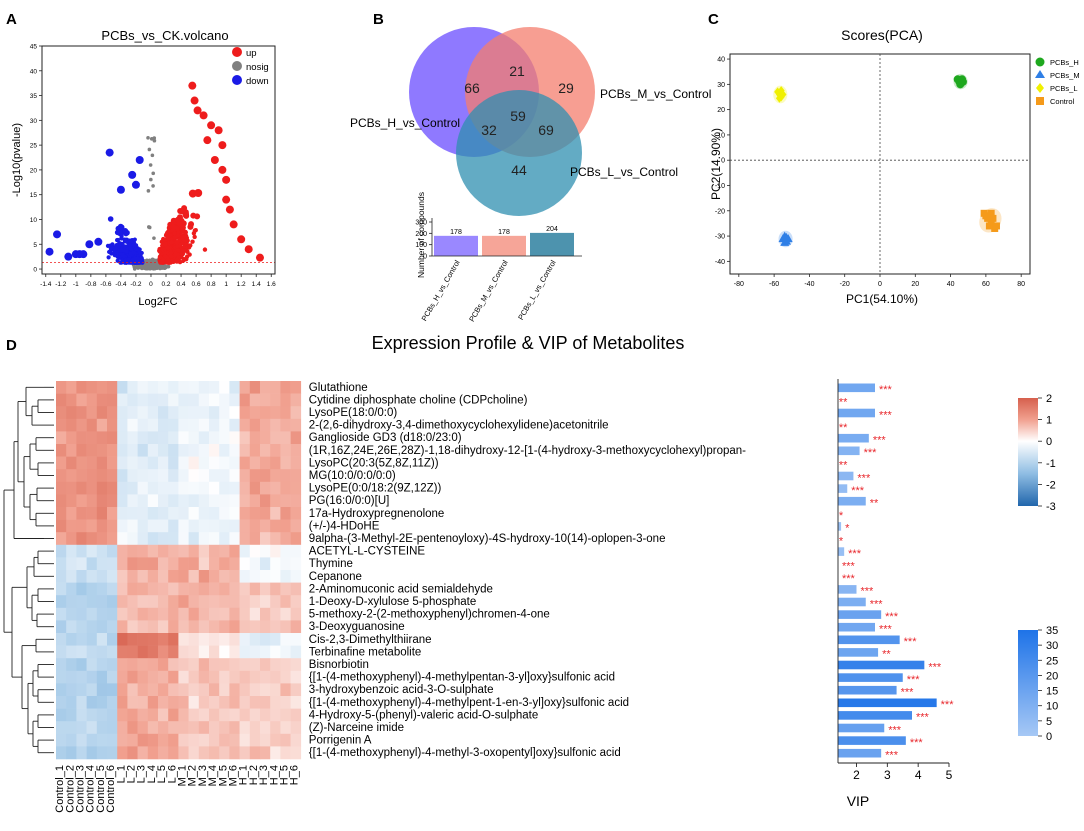 This screenshot has height=831, width=1084. I want to click on pca-legend-control-marker, so click(1040, 101).